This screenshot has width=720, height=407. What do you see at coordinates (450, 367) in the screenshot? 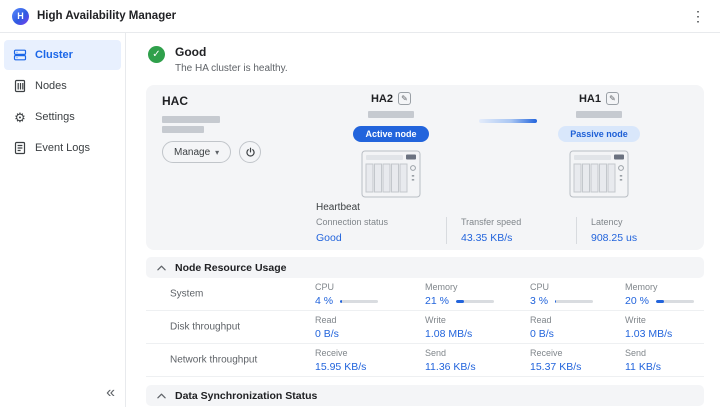
I see `cell-value: 11.36 KB/s` at bounding box center [450, 367].